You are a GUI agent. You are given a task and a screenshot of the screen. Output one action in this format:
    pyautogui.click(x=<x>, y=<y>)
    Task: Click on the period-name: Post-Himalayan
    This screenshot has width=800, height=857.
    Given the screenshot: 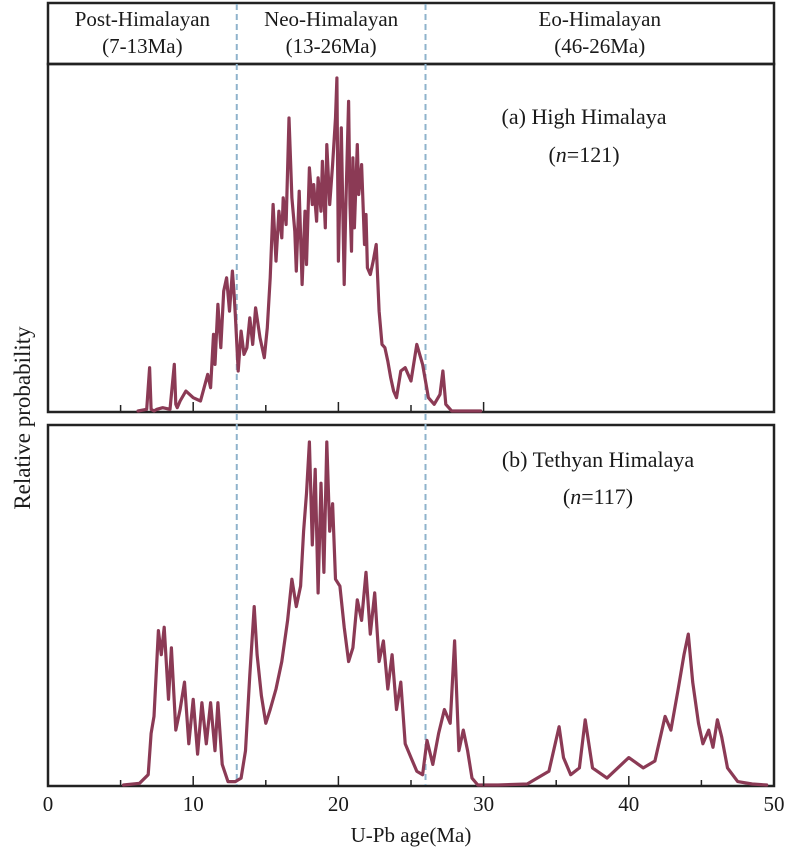 What is the action you would take?
    pyautogui.click(x=143, y=19)
    